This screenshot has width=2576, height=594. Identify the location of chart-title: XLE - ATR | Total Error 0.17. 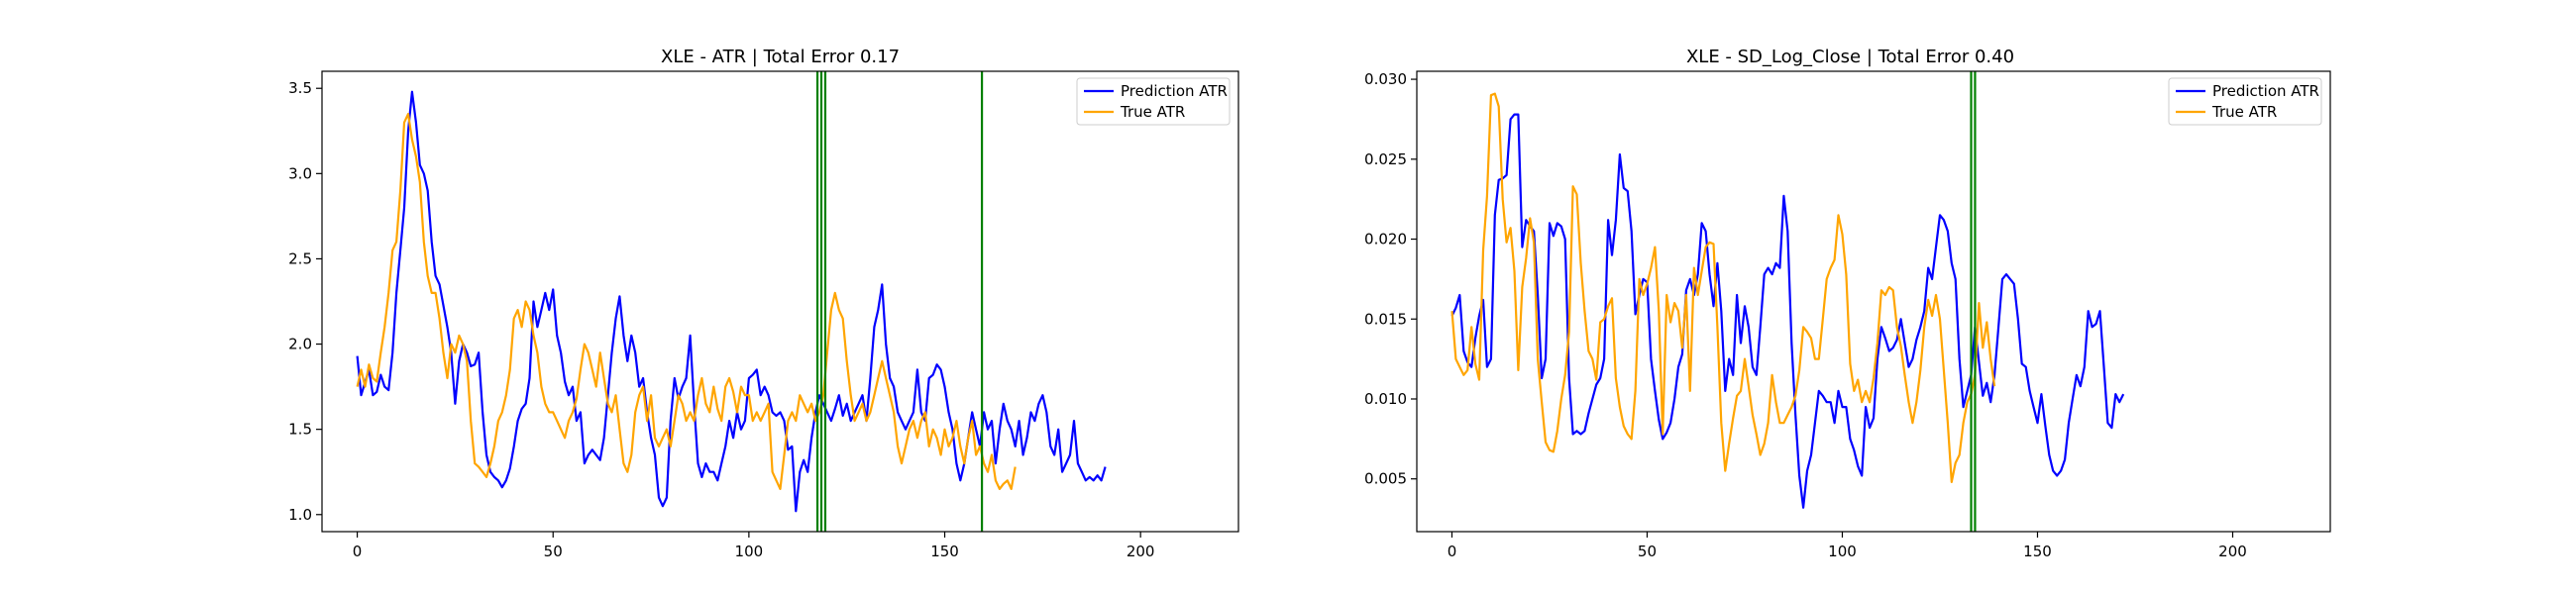
(780, 57).